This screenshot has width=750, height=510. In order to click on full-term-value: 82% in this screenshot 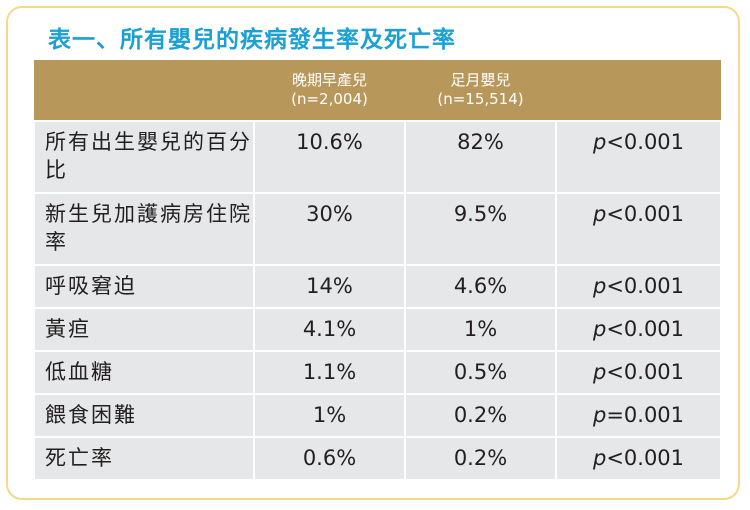, I will do `click(480, 157)`.